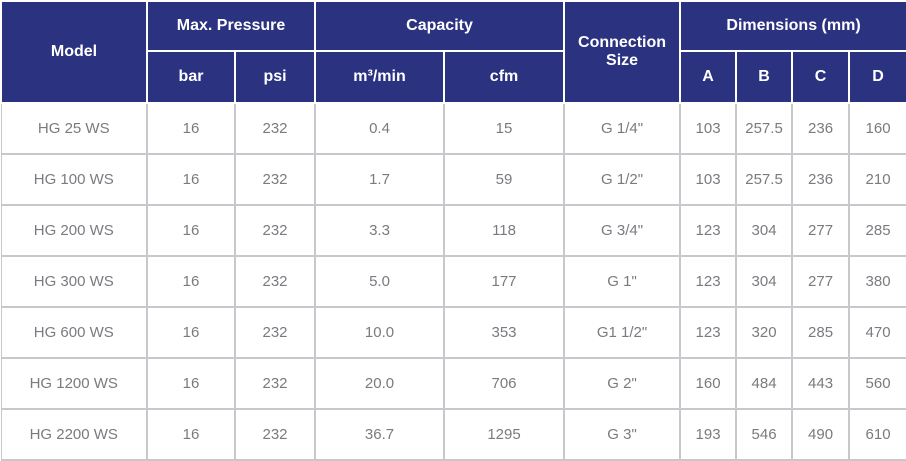  What do you see at coordinates (821, 77) in the screenshot?
I see `header-dim-c: C` at bounding box center [821, 77].